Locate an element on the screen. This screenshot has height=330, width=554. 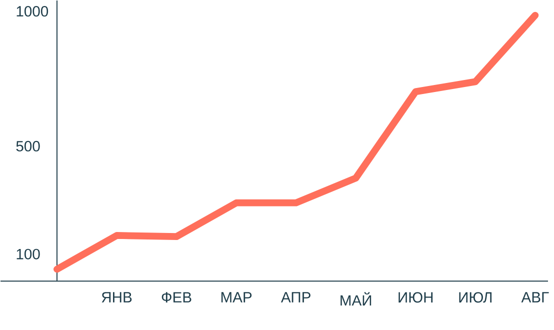
x-tick-label: ИЮЛ is located at coordinates (475, 297).